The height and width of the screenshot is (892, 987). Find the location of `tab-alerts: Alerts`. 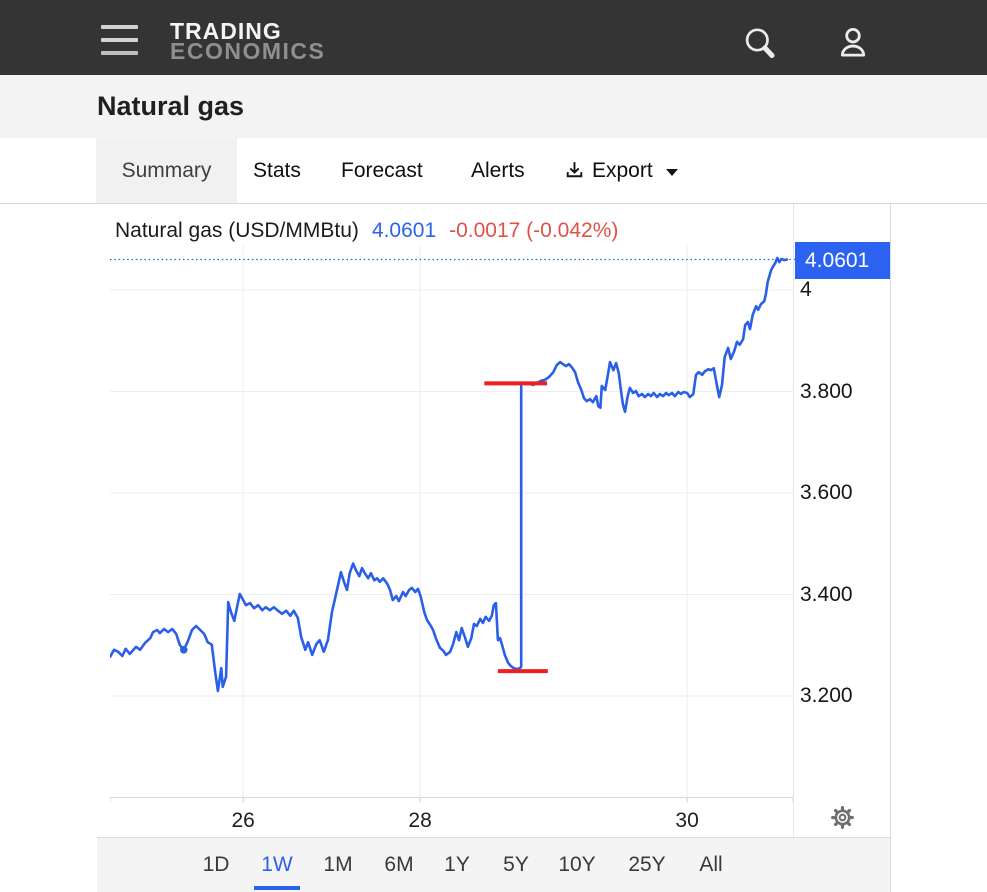

tab-alerts: Alerts is located at coordinates (498, 170).